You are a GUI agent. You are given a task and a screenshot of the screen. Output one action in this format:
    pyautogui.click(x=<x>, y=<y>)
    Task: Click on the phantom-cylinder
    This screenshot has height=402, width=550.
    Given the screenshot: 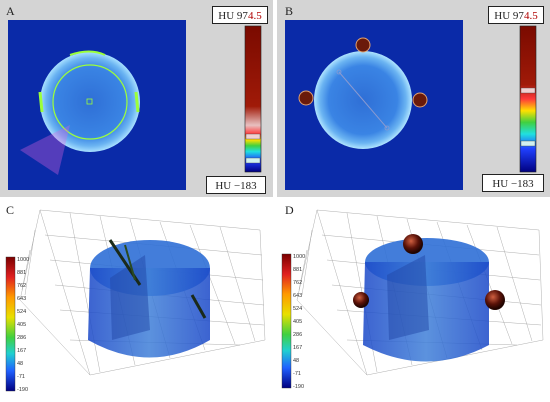 What is the action you would take?
    pyautogui.click(x=149, y=313)
    